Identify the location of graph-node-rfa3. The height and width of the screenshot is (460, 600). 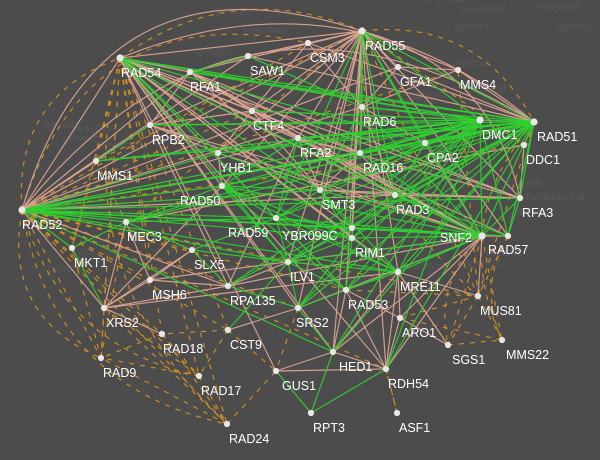
(520, 198).